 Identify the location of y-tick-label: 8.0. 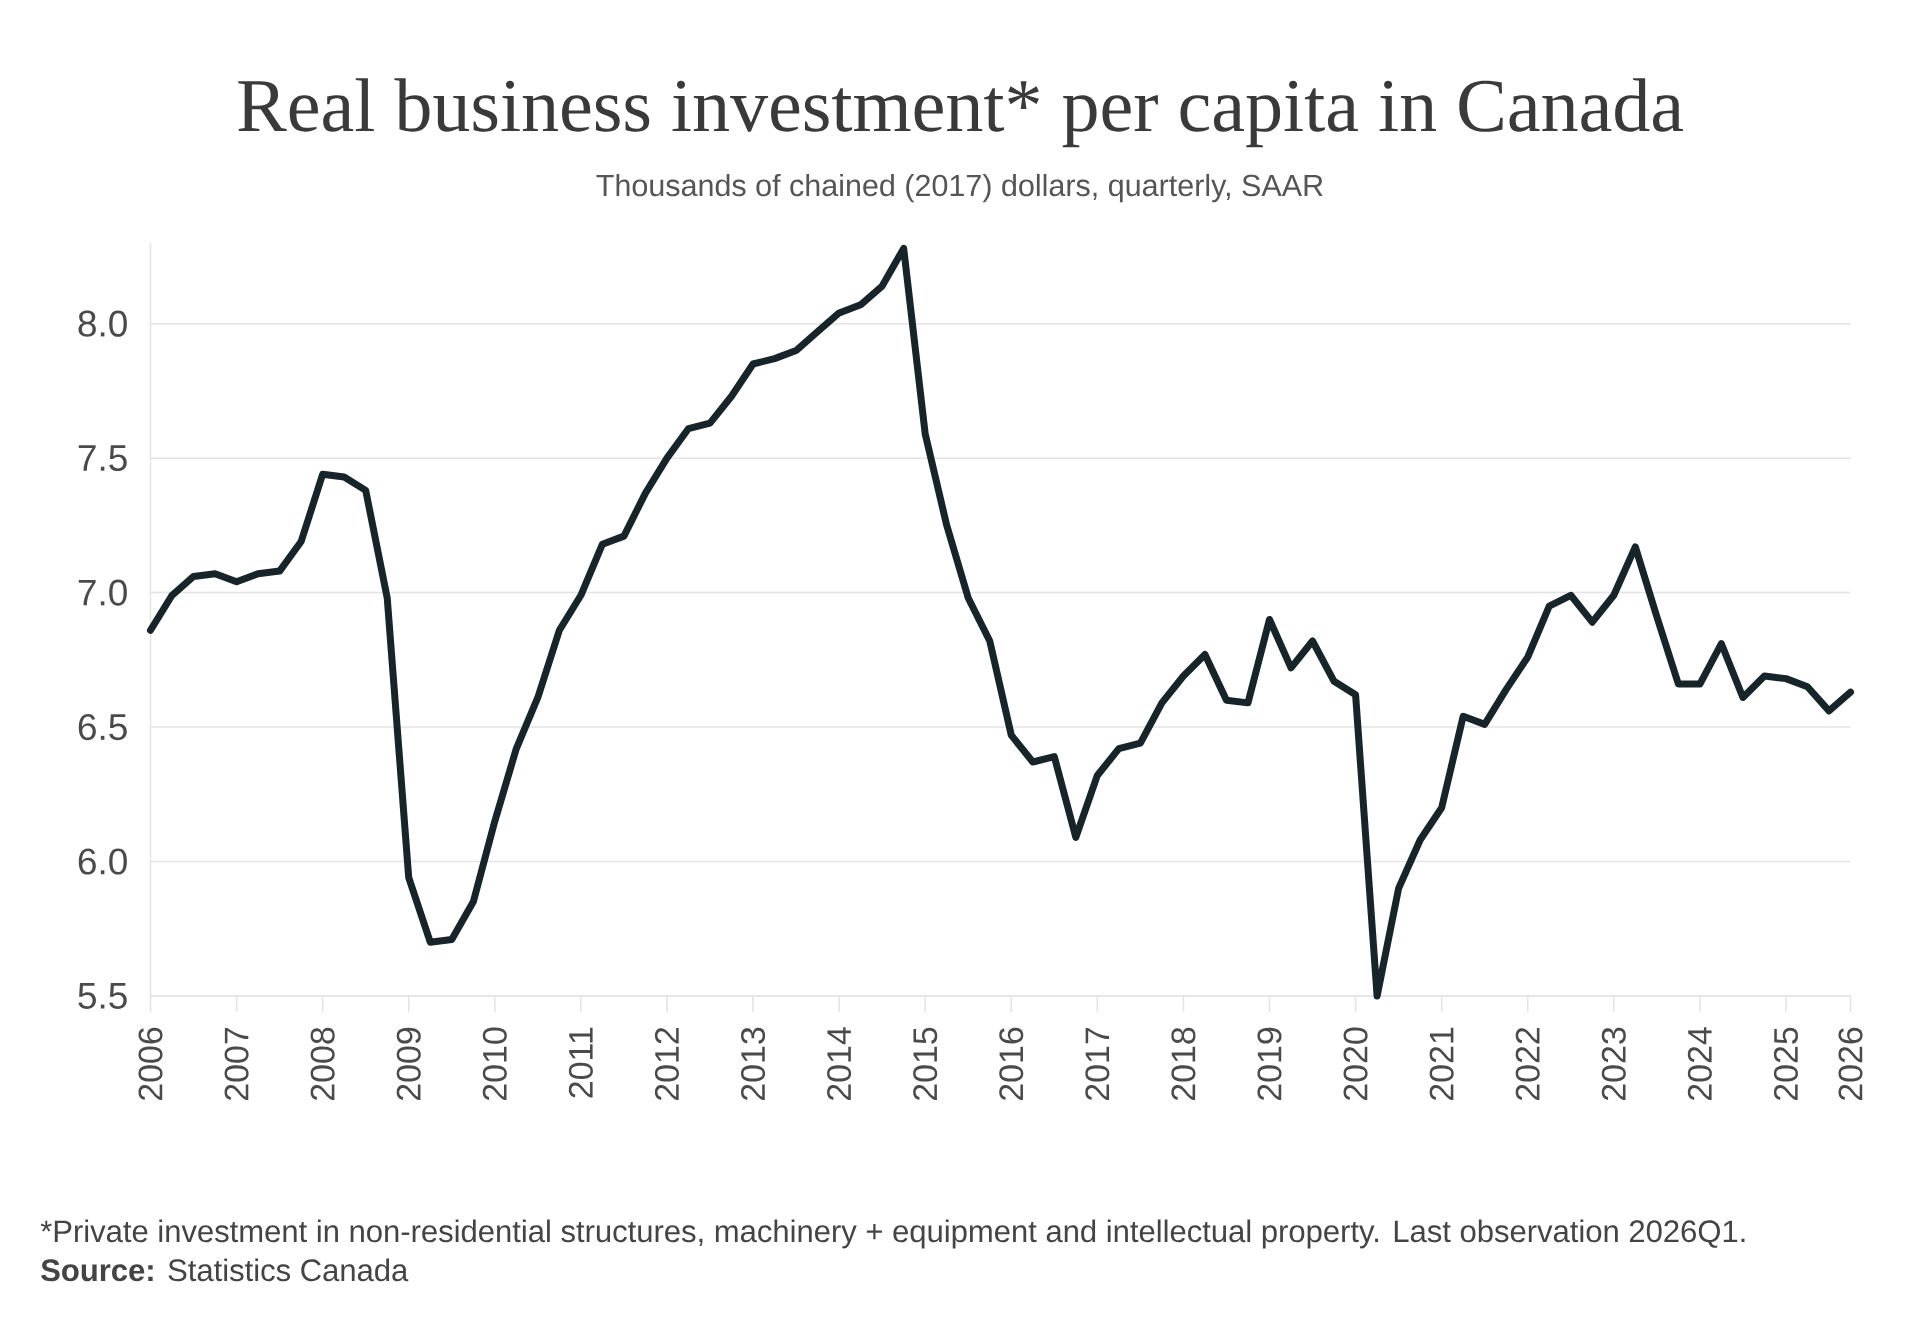
(102, 323).